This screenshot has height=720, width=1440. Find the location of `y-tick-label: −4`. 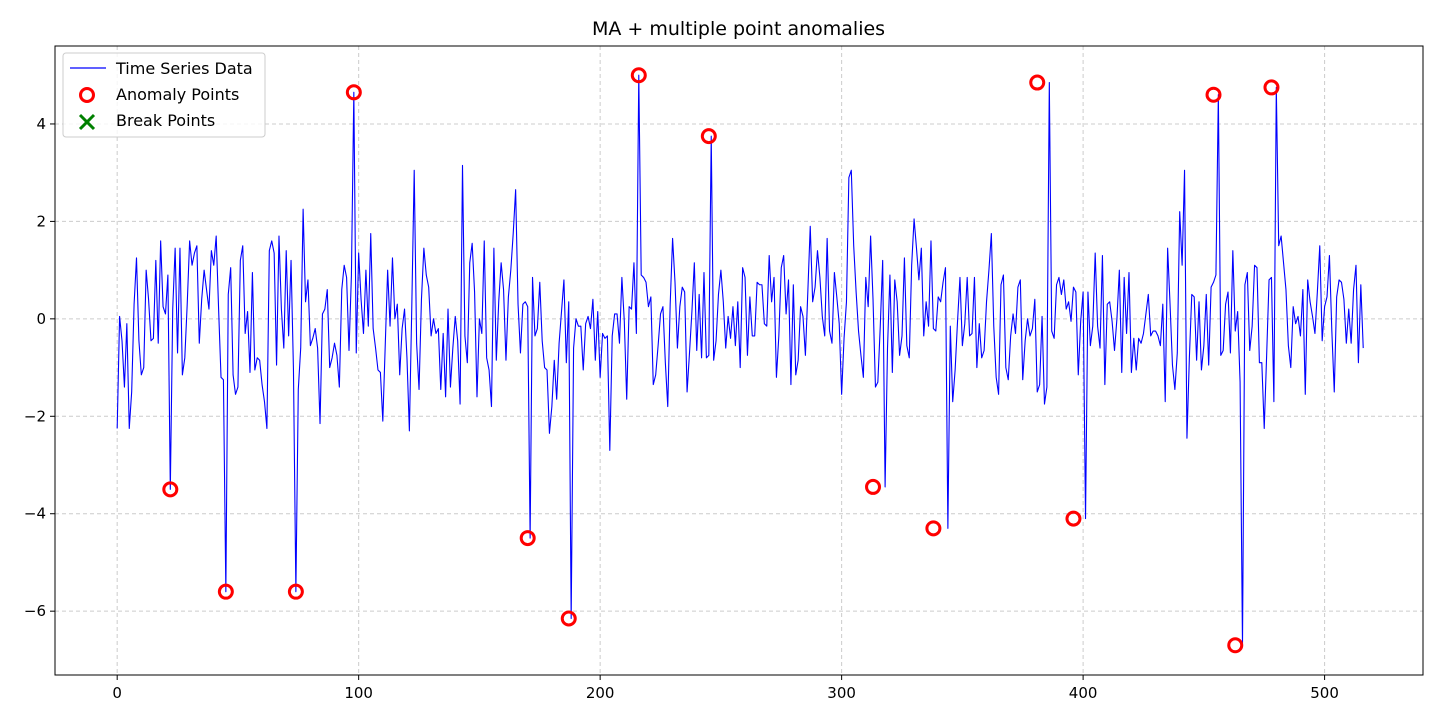

y-tick-label: −4 is located at coordinates (35, 514).